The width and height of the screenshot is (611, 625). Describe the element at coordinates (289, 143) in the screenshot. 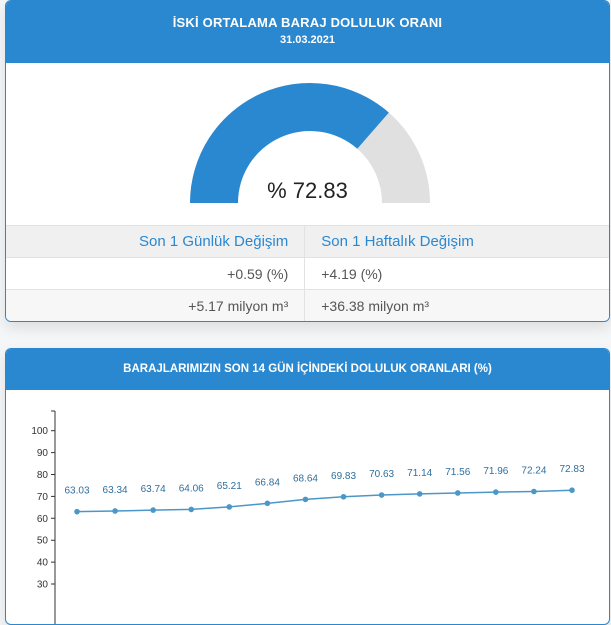

I see `gauge-fill` at that location.